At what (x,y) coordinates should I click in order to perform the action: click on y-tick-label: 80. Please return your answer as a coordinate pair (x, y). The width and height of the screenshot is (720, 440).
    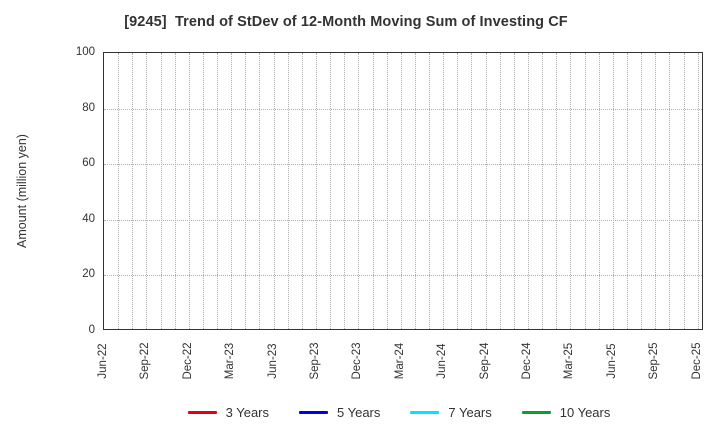
    Looking at the image, I should click on (88, 107).